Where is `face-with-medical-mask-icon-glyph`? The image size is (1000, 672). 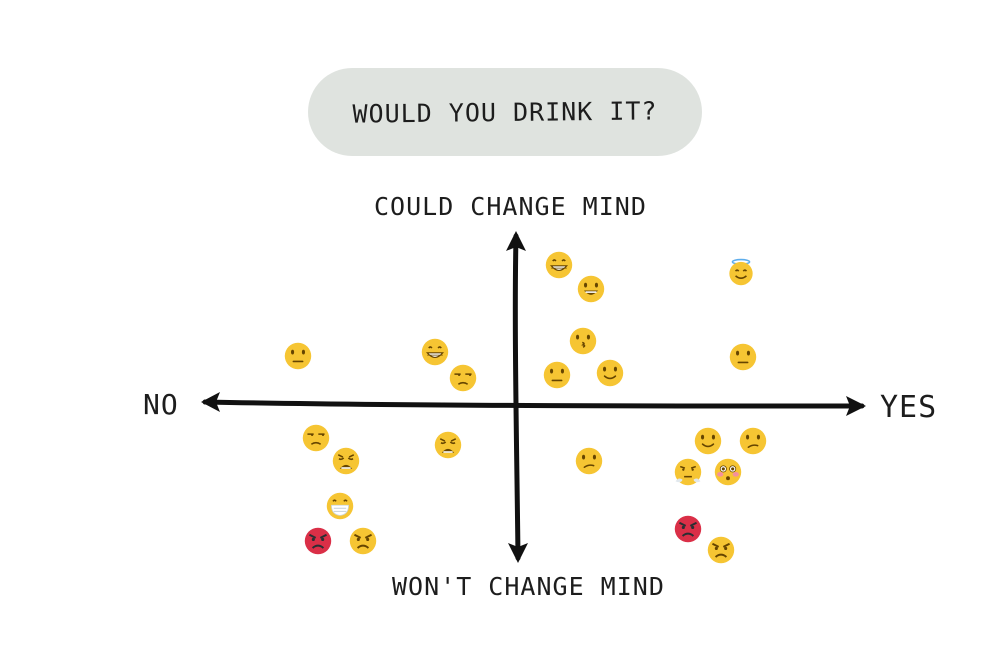 face-with-medical-mask-icon-glyph is located at coordinates (340, 506).